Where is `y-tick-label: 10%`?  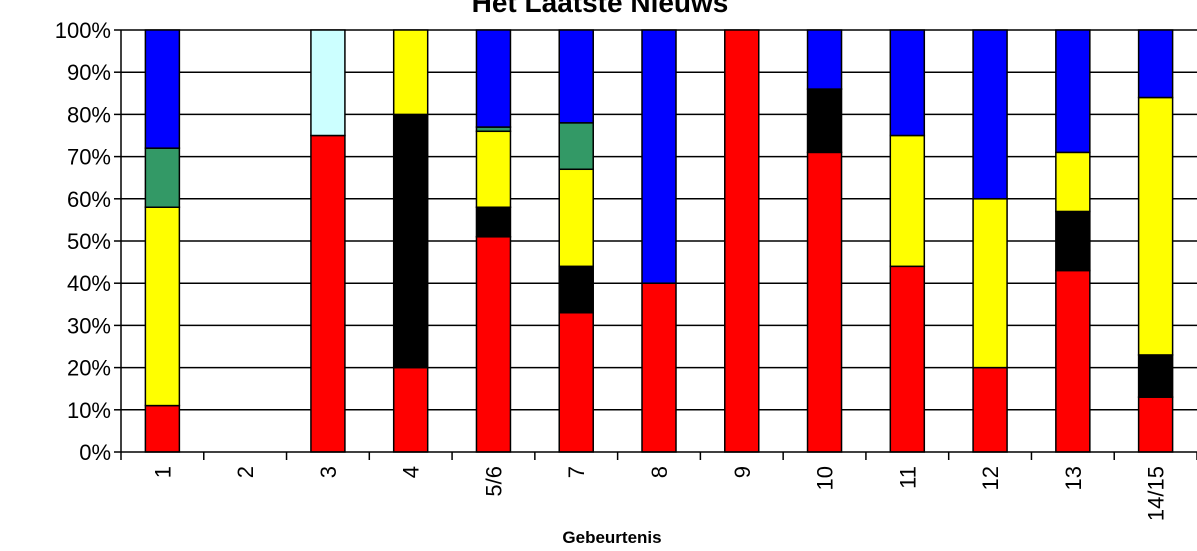 y-tick-label: 10% is located at coordinates (89, 410).